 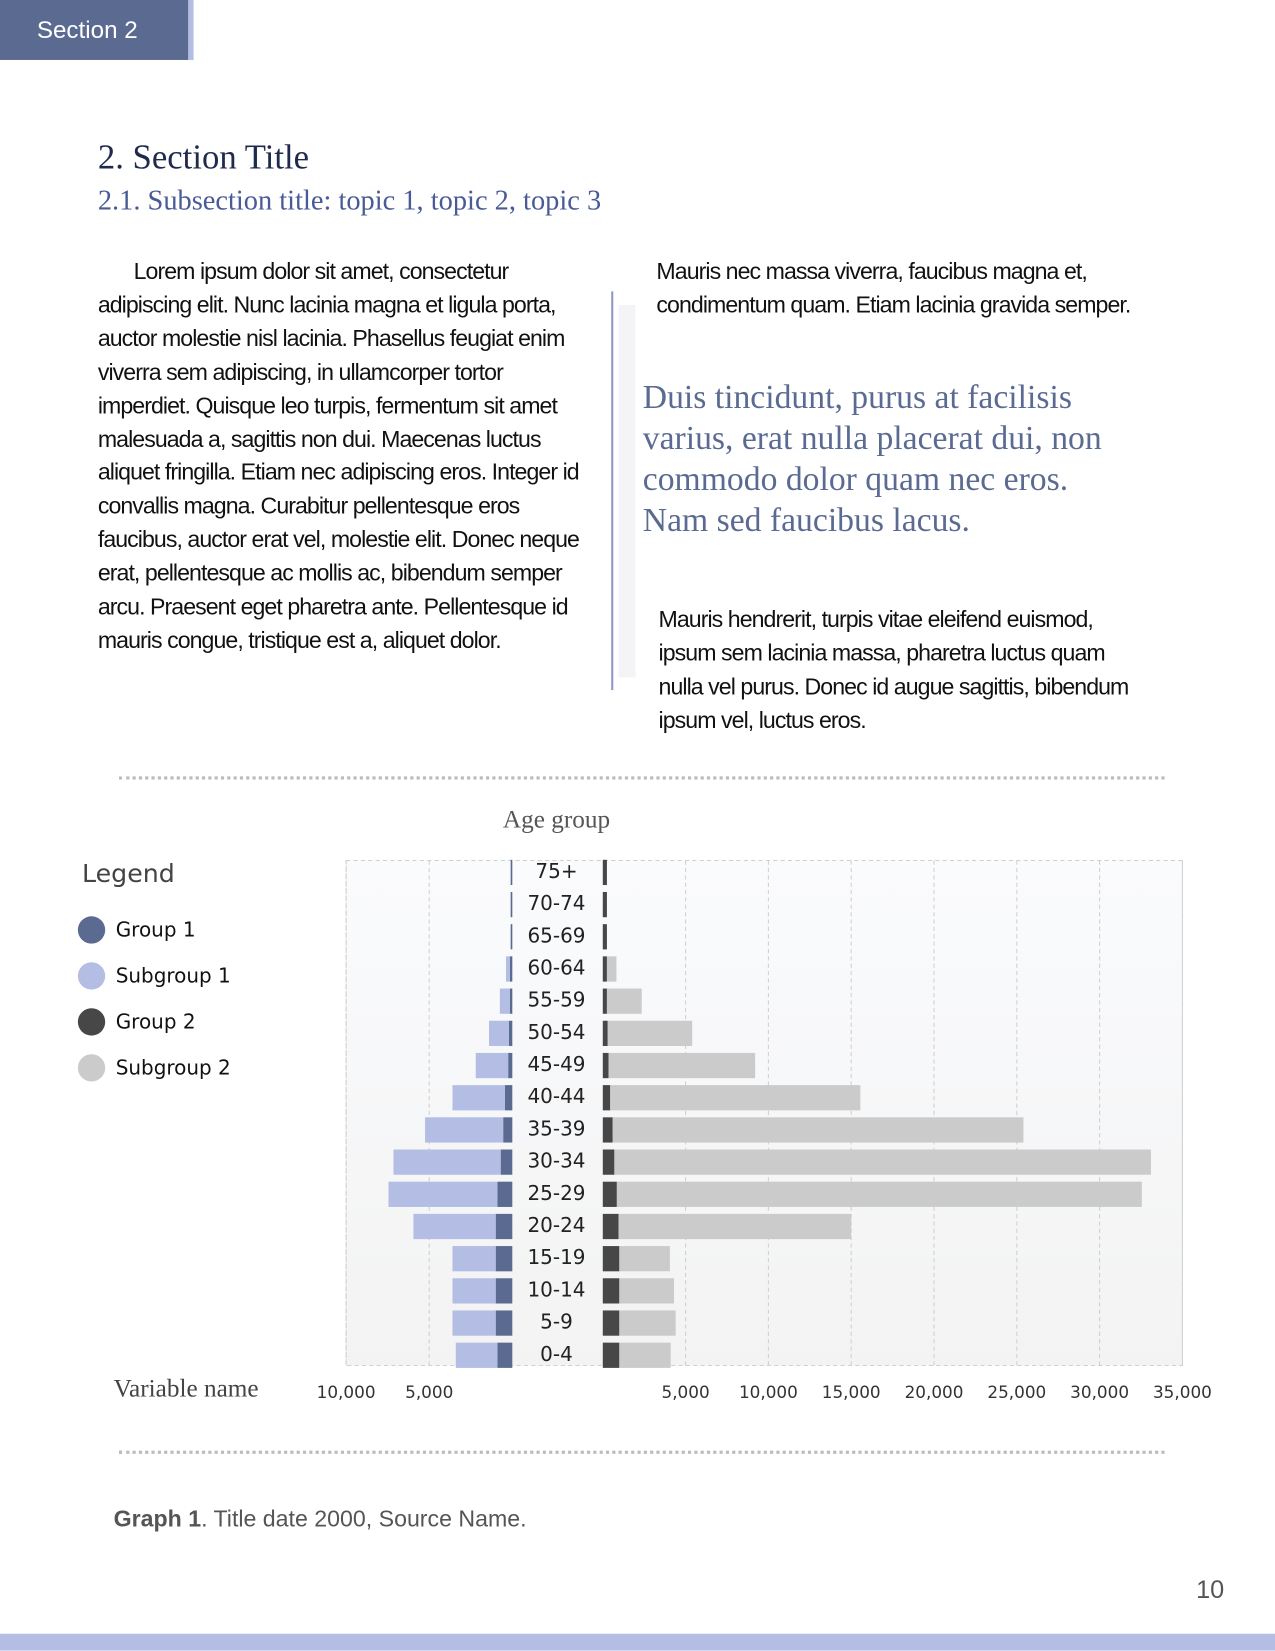 What do you see at coordinates (1016, 1392) in the screenshot?
I see `x-tick-label: 25,000` at bounding box center [1016, 1392].